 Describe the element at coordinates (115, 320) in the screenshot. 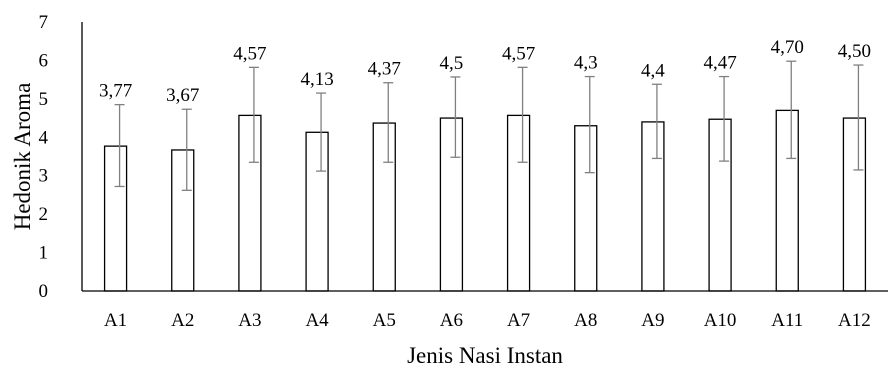

I see `x-tick-label: A1` at that location.